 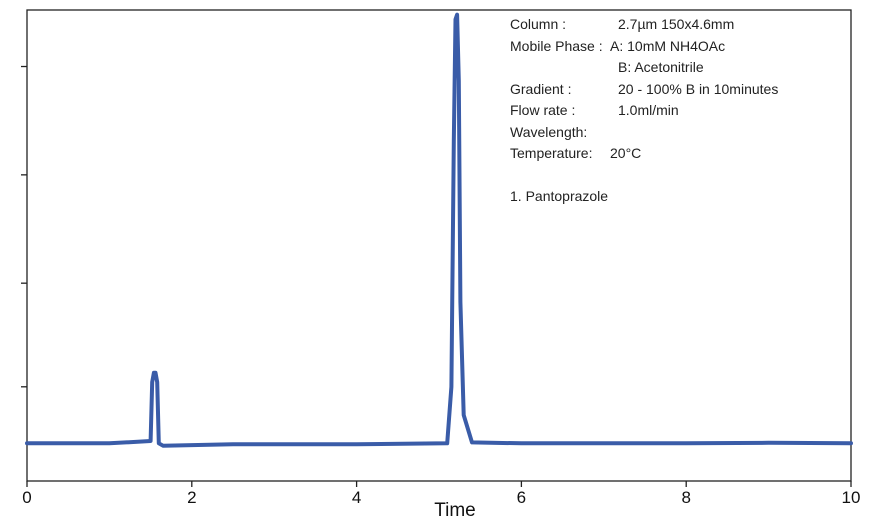 What do you see at coordinates (549, 131) in the screenshot?
I see `wavelength-label: Wavelength:` at bounding box center [549, 131].